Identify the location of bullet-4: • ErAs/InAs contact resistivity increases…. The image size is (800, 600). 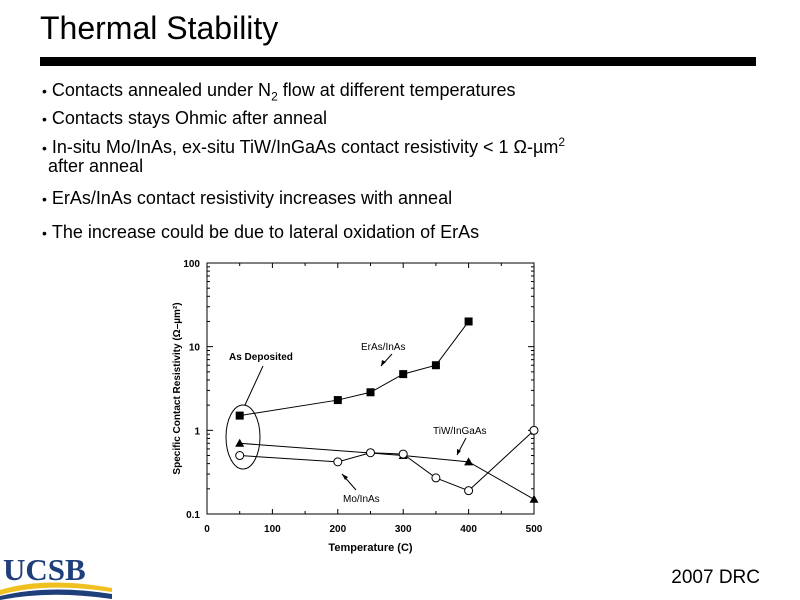
(247, 198).